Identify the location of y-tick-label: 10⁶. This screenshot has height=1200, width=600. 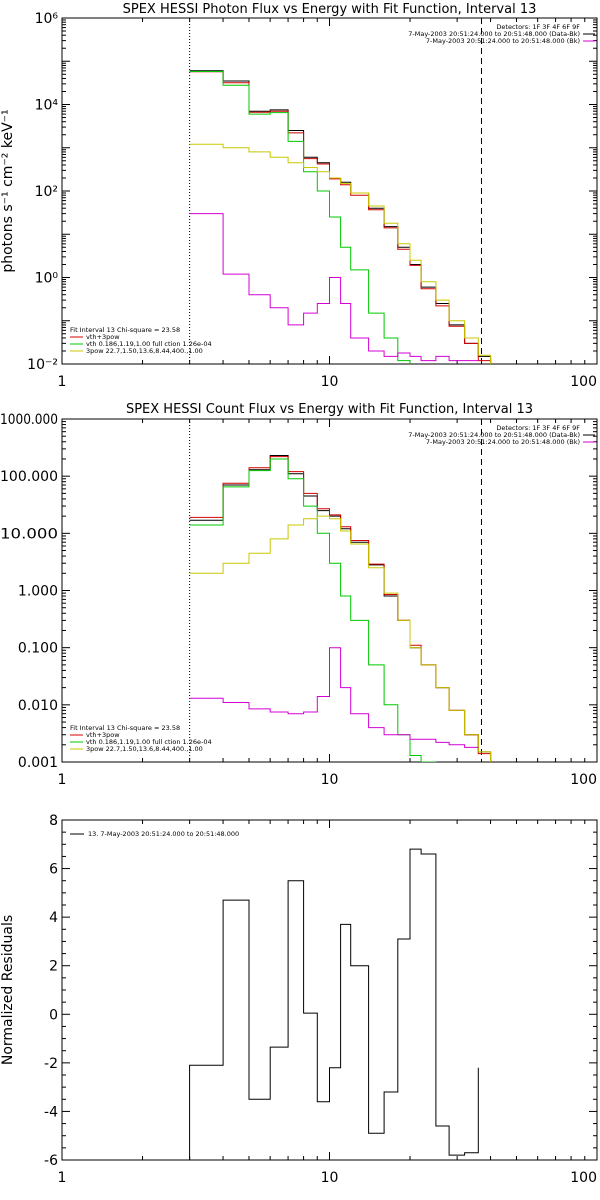
(47, 19).